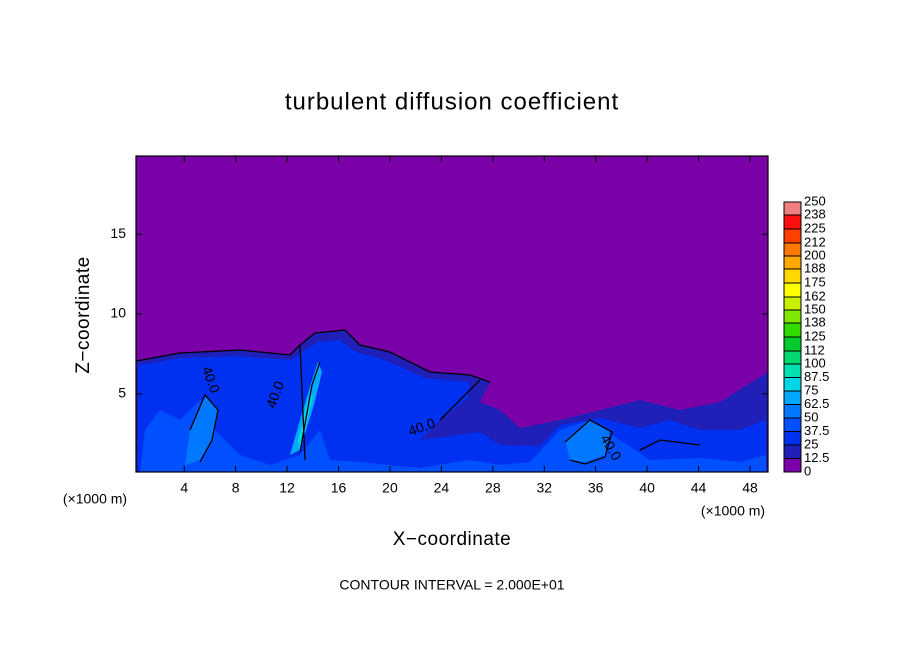 Image resolution: width=904 pixels, height=654 pixels. What do you see at coordinates (544, 488) in the screenshot?
I see `x-tick-label: 32` at bounding box center [544, 488].